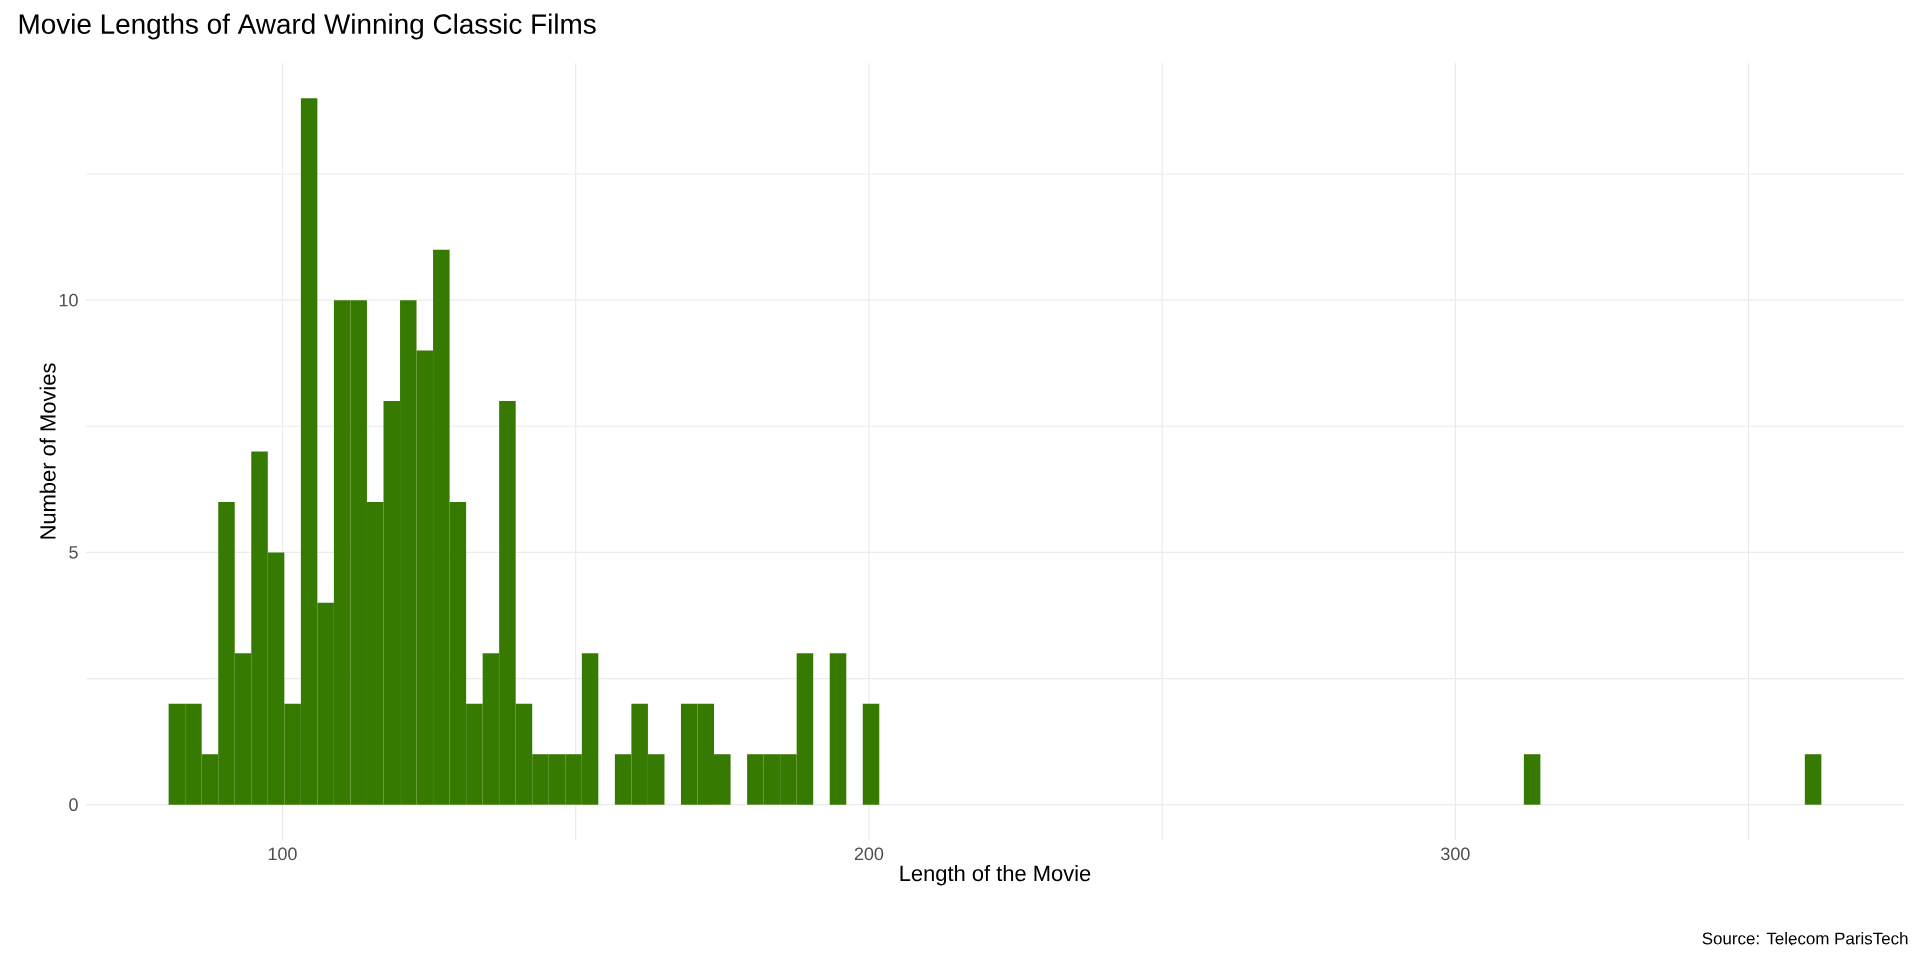 Image resolution: width=1920 pixels, height=960 pixels. I want to click on y-tick-label: 5, so click(73, 552).